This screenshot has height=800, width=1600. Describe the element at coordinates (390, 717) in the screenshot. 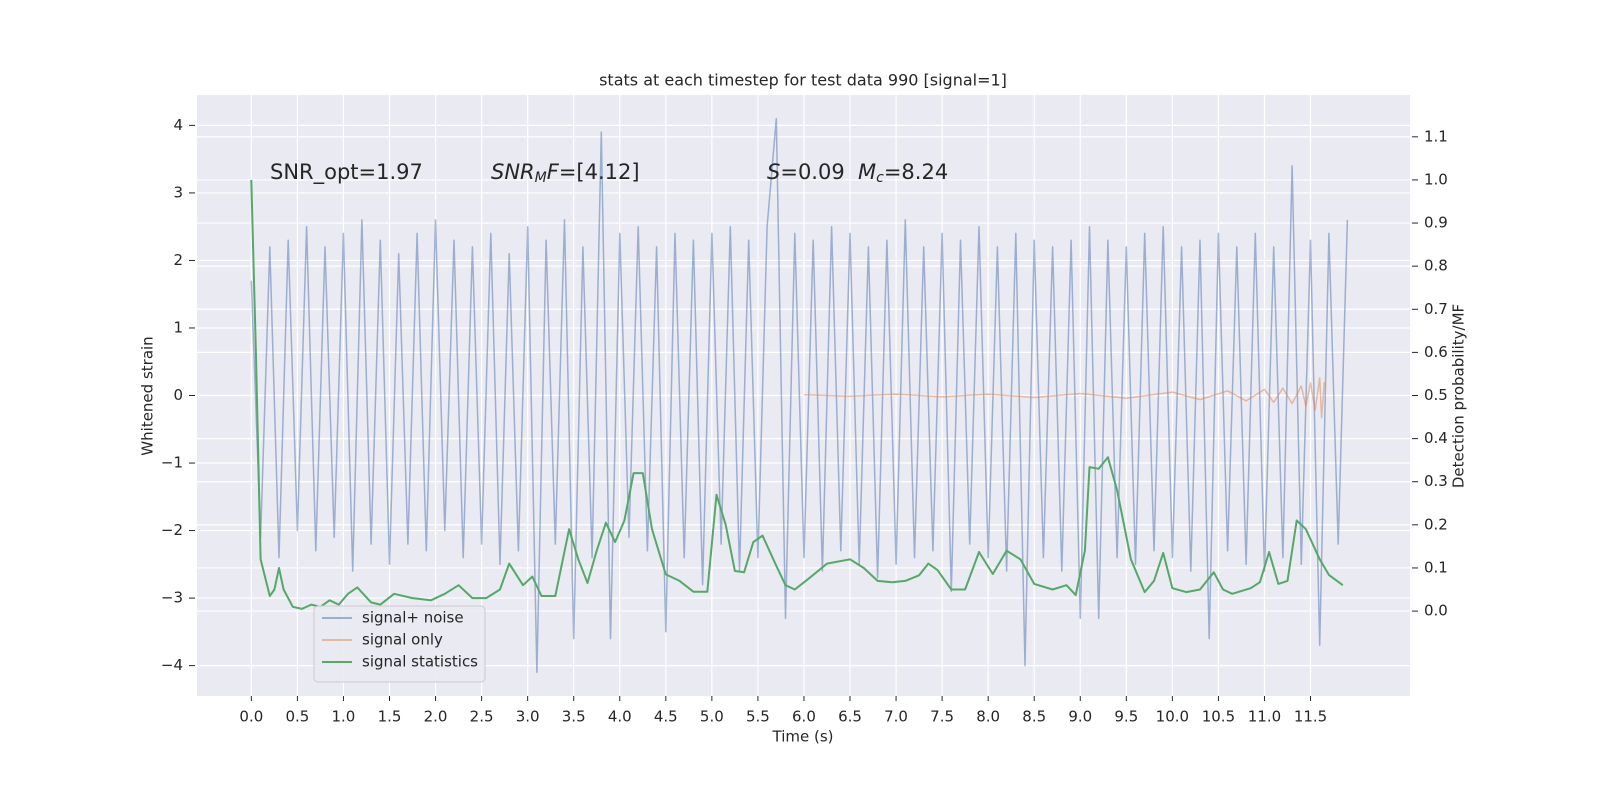

I see `x-tick-label: 1.5` at that location.